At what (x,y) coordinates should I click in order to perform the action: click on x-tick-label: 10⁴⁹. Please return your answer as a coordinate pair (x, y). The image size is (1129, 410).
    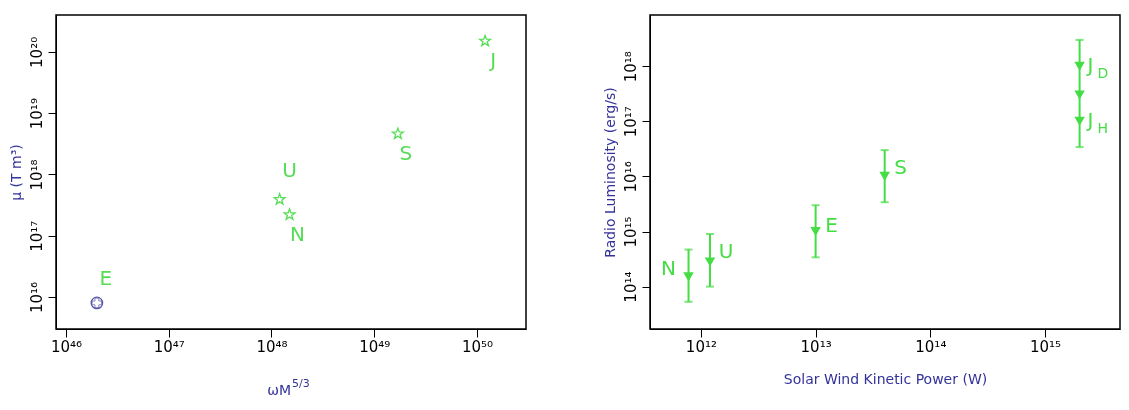
    Looking at the image, I should click on (375, 346).